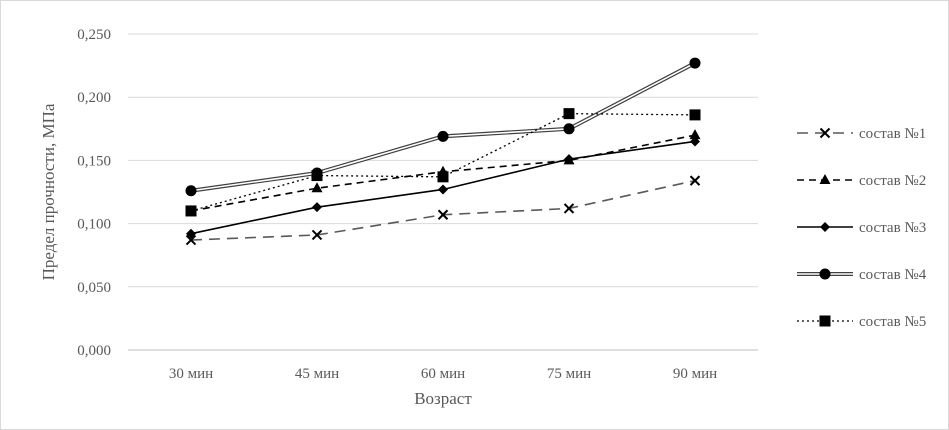  What do you see at coordinates (569, 374) in the screenshot?
I see `x-tick-label: 75 мин` at bounding box center [569, 374].